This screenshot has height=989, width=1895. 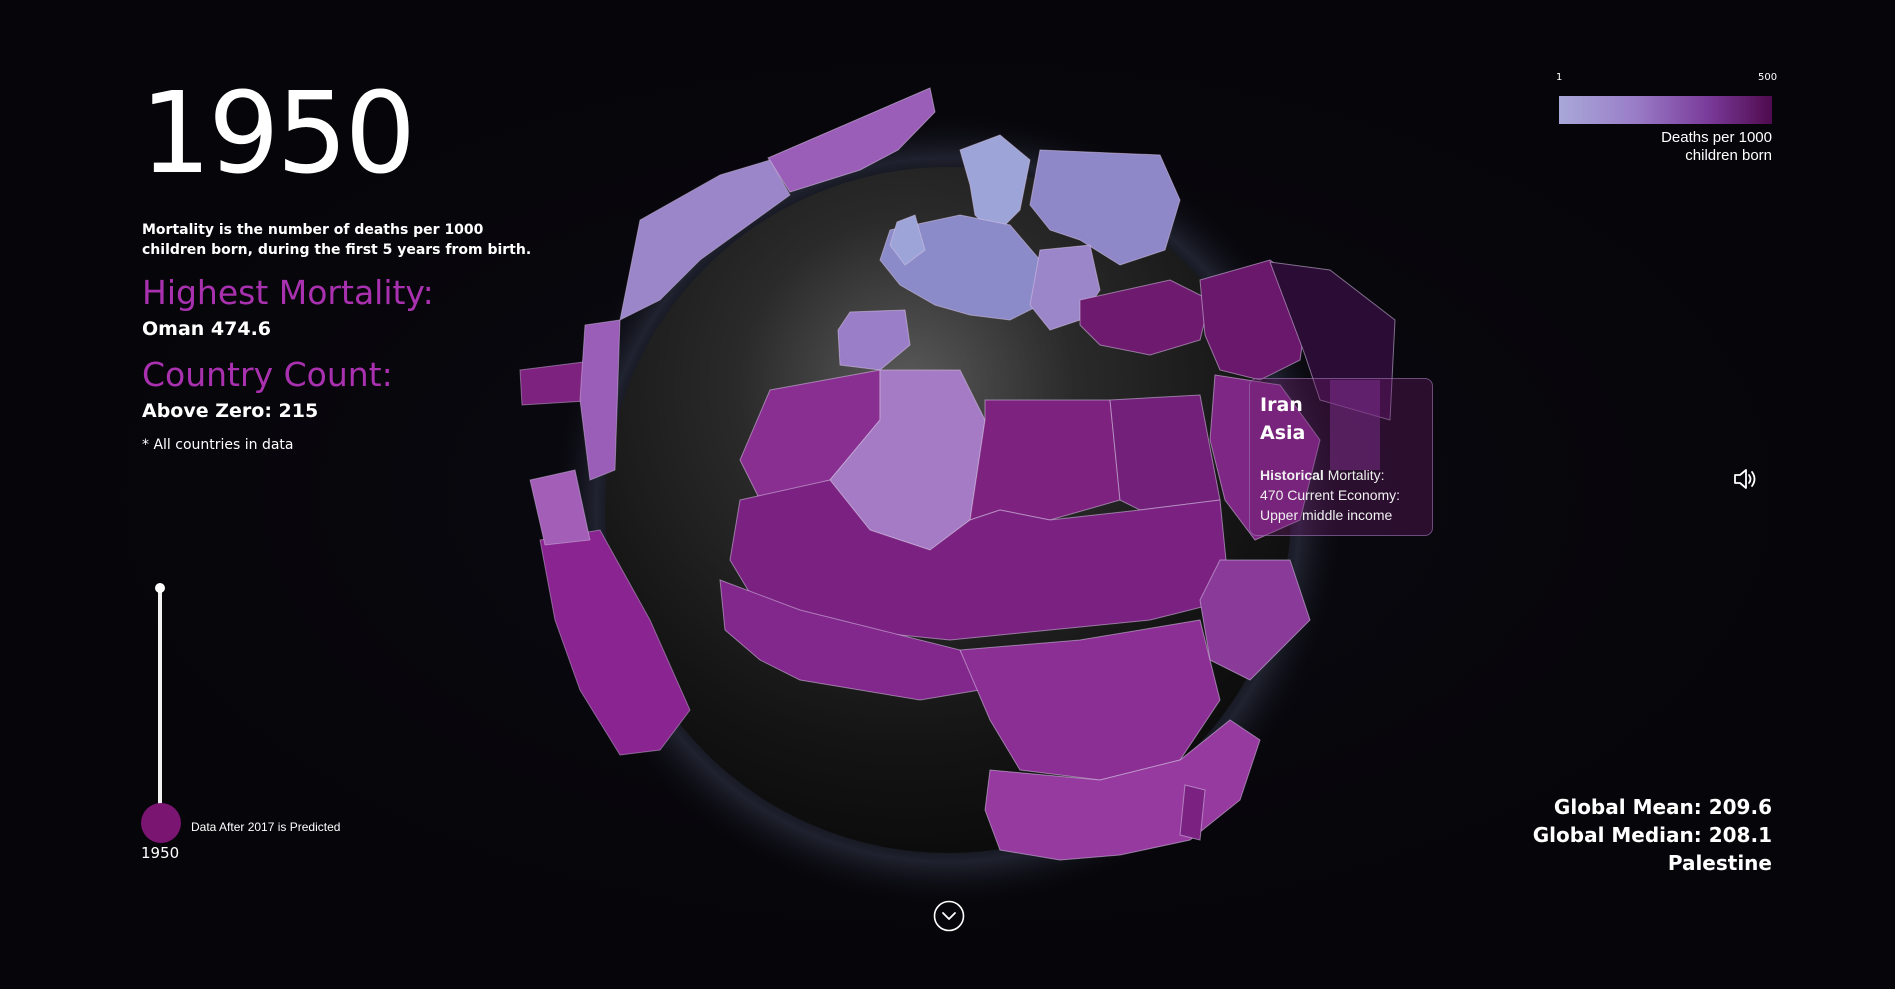 I want to click on footnote-text: * All countries in data, so click(x=218, y=445).